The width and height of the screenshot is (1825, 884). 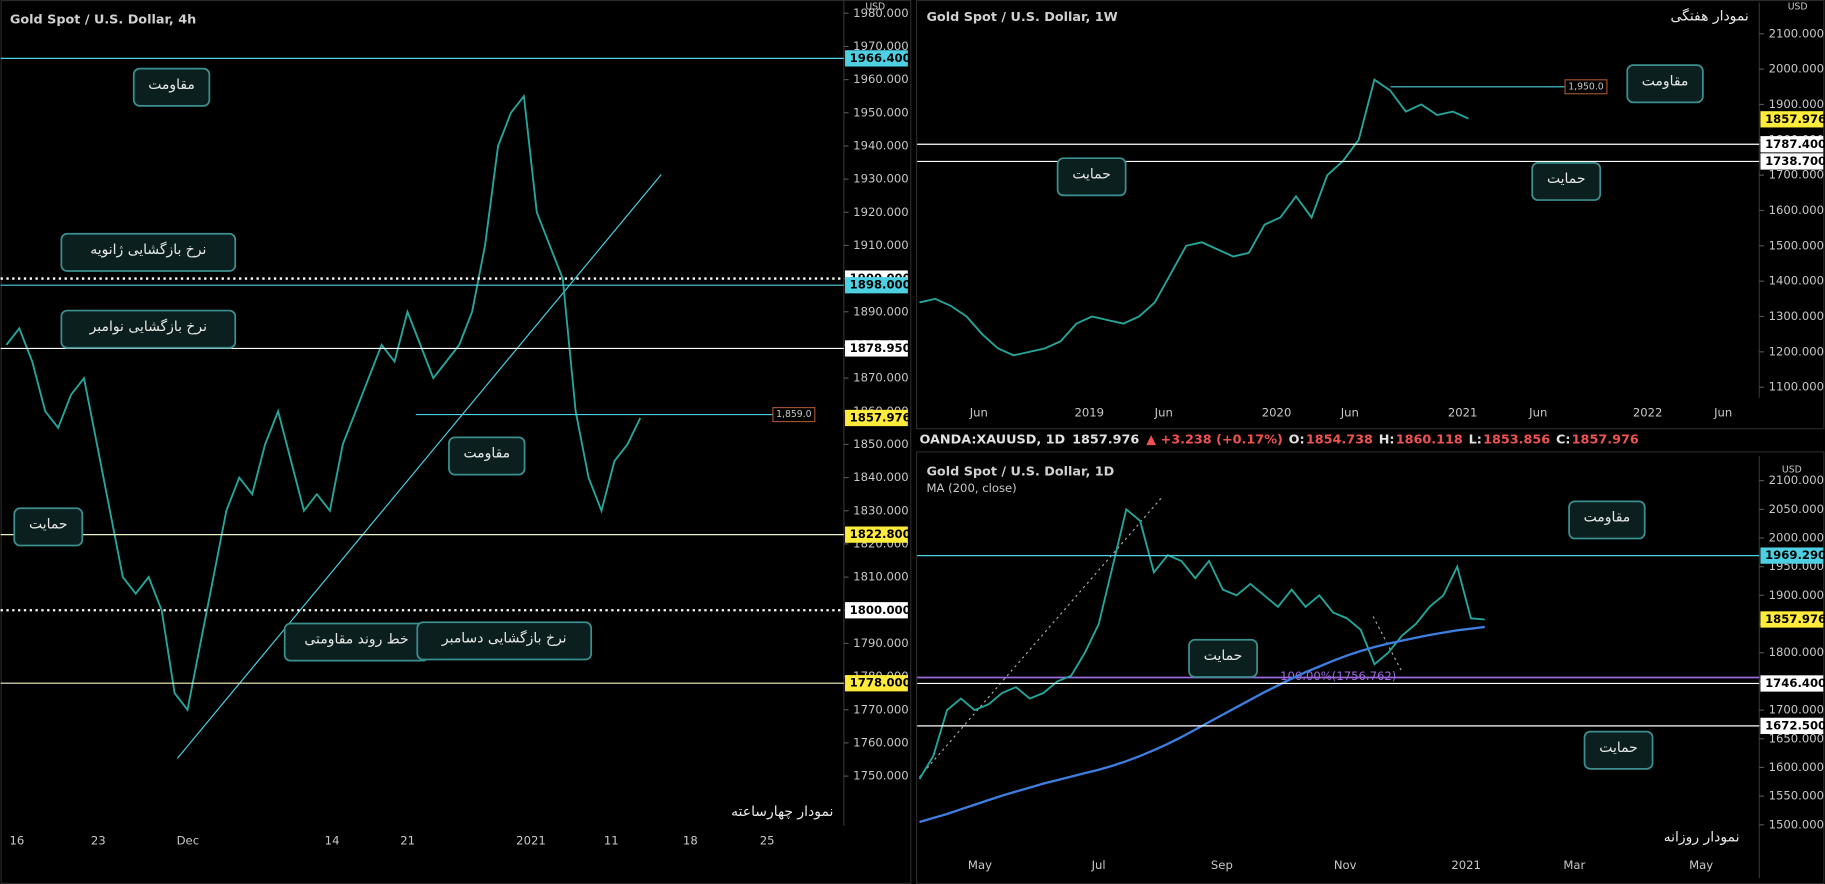 I want to click on x-tick-label: 18, so click(x=690, y=840).